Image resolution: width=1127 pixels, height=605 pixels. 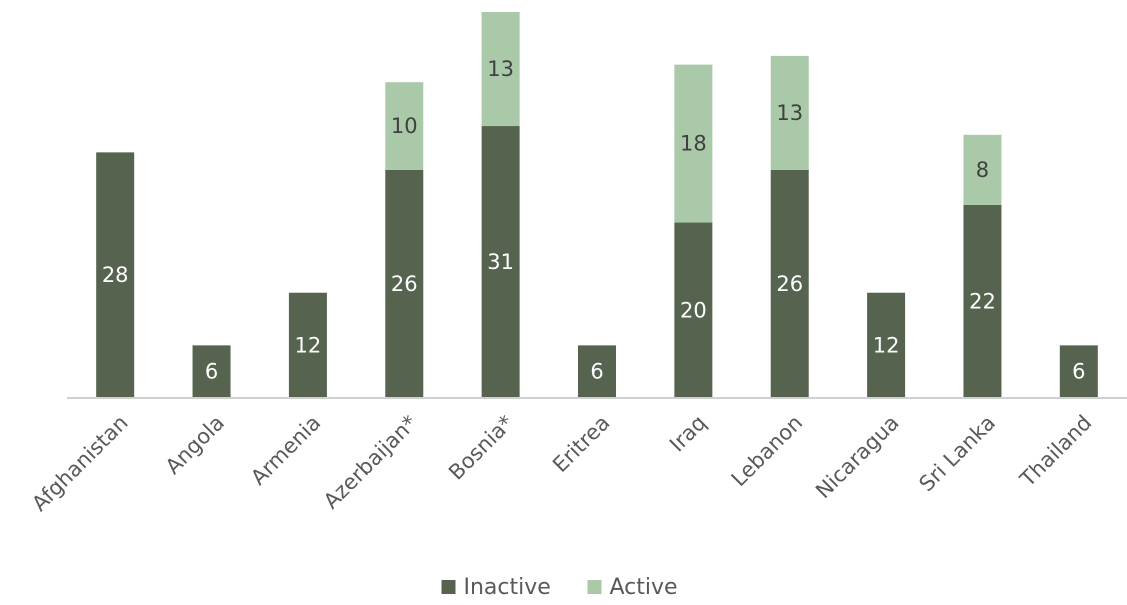 I want to click on data-label-active-sri-lanka: 8, so click(x=982, y=170).